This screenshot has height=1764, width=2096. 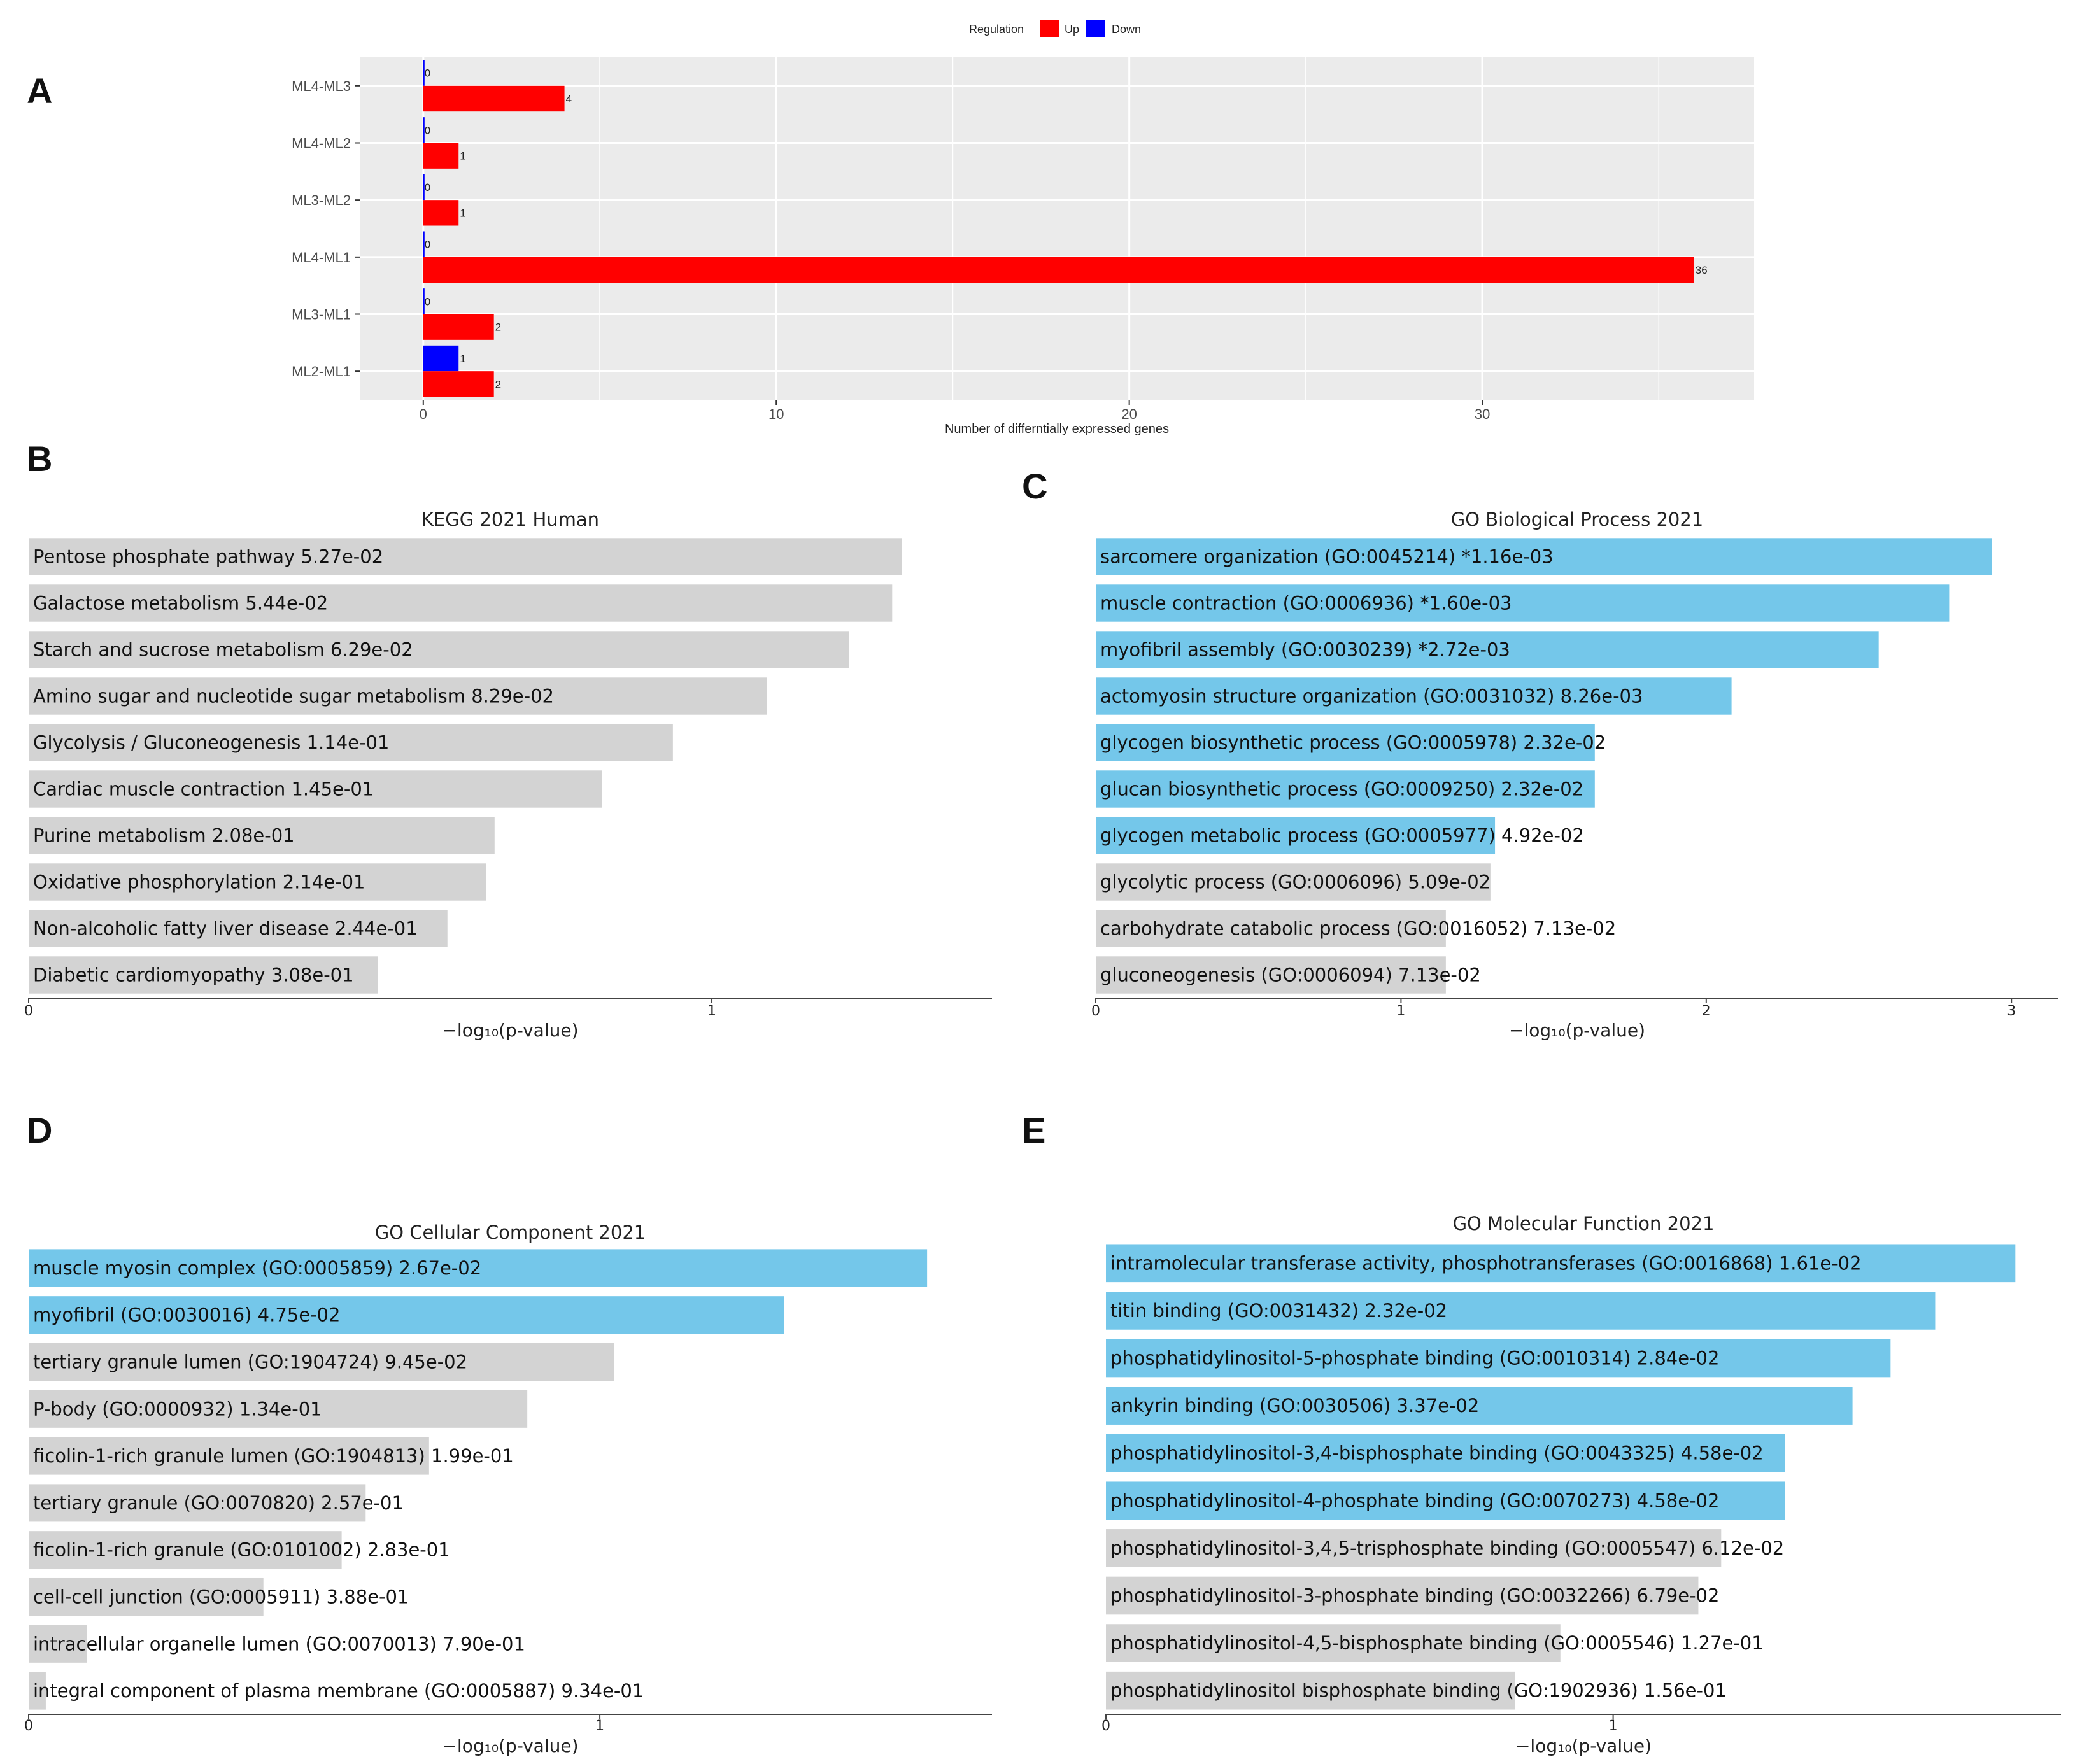 I want to click on panel-a-category-label: ML3-ML2, so click(x=321, y=200).